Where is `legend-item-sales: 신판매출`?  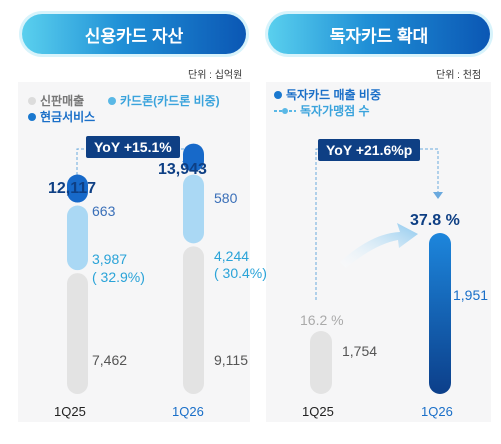
legend-item-sales: 신판매출 is located at coordinates (56, 100).